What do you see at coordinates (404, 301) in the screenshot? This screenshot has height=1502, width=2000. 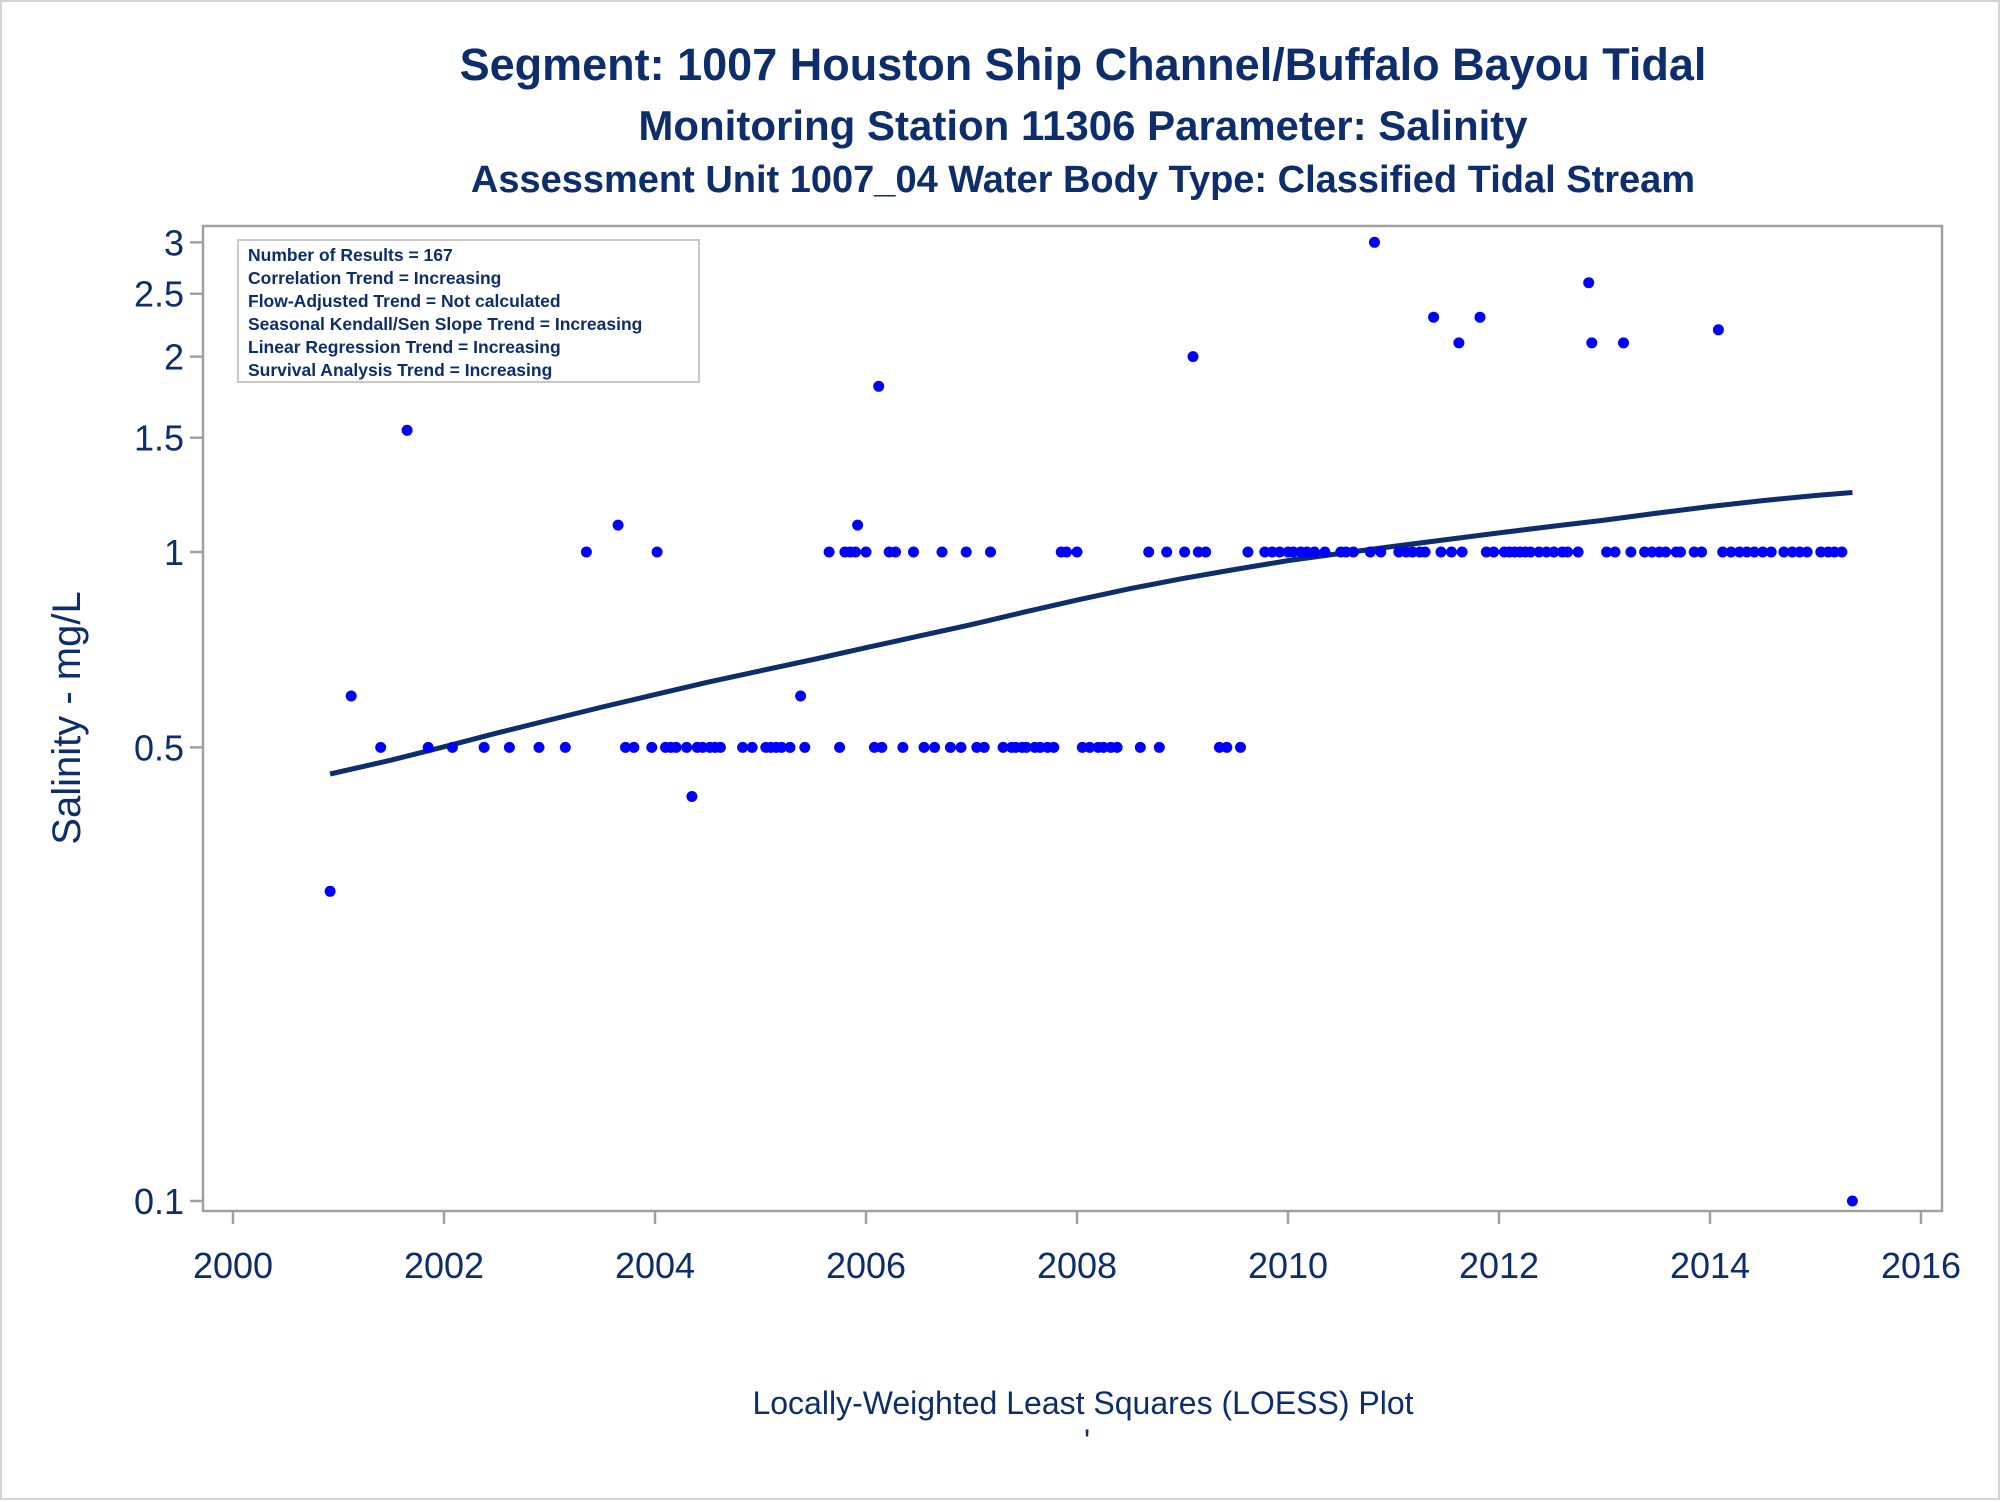 I see `stats-line: Flow-Adjusted Trend = Not calculated` at bounding box center [404, 301].